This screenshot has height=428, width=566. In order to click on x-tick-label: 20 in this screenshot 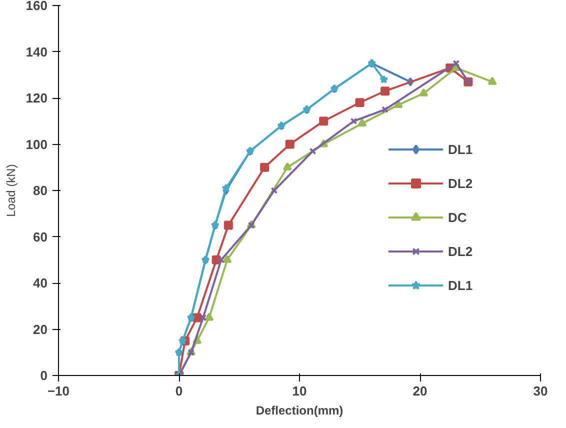, I will do `click(420, 391)`.